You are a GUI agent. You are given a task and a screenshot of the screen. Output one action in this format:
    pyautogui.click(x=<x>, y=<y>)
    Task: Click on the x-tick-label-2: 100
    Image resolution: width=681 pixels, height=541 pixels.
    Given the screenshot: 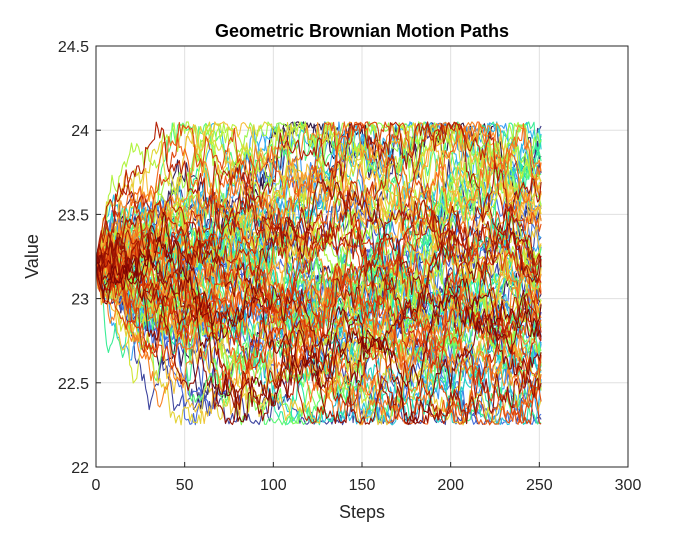 What is the action you would take?
    pyautogui.click(x=273, y=485)
    